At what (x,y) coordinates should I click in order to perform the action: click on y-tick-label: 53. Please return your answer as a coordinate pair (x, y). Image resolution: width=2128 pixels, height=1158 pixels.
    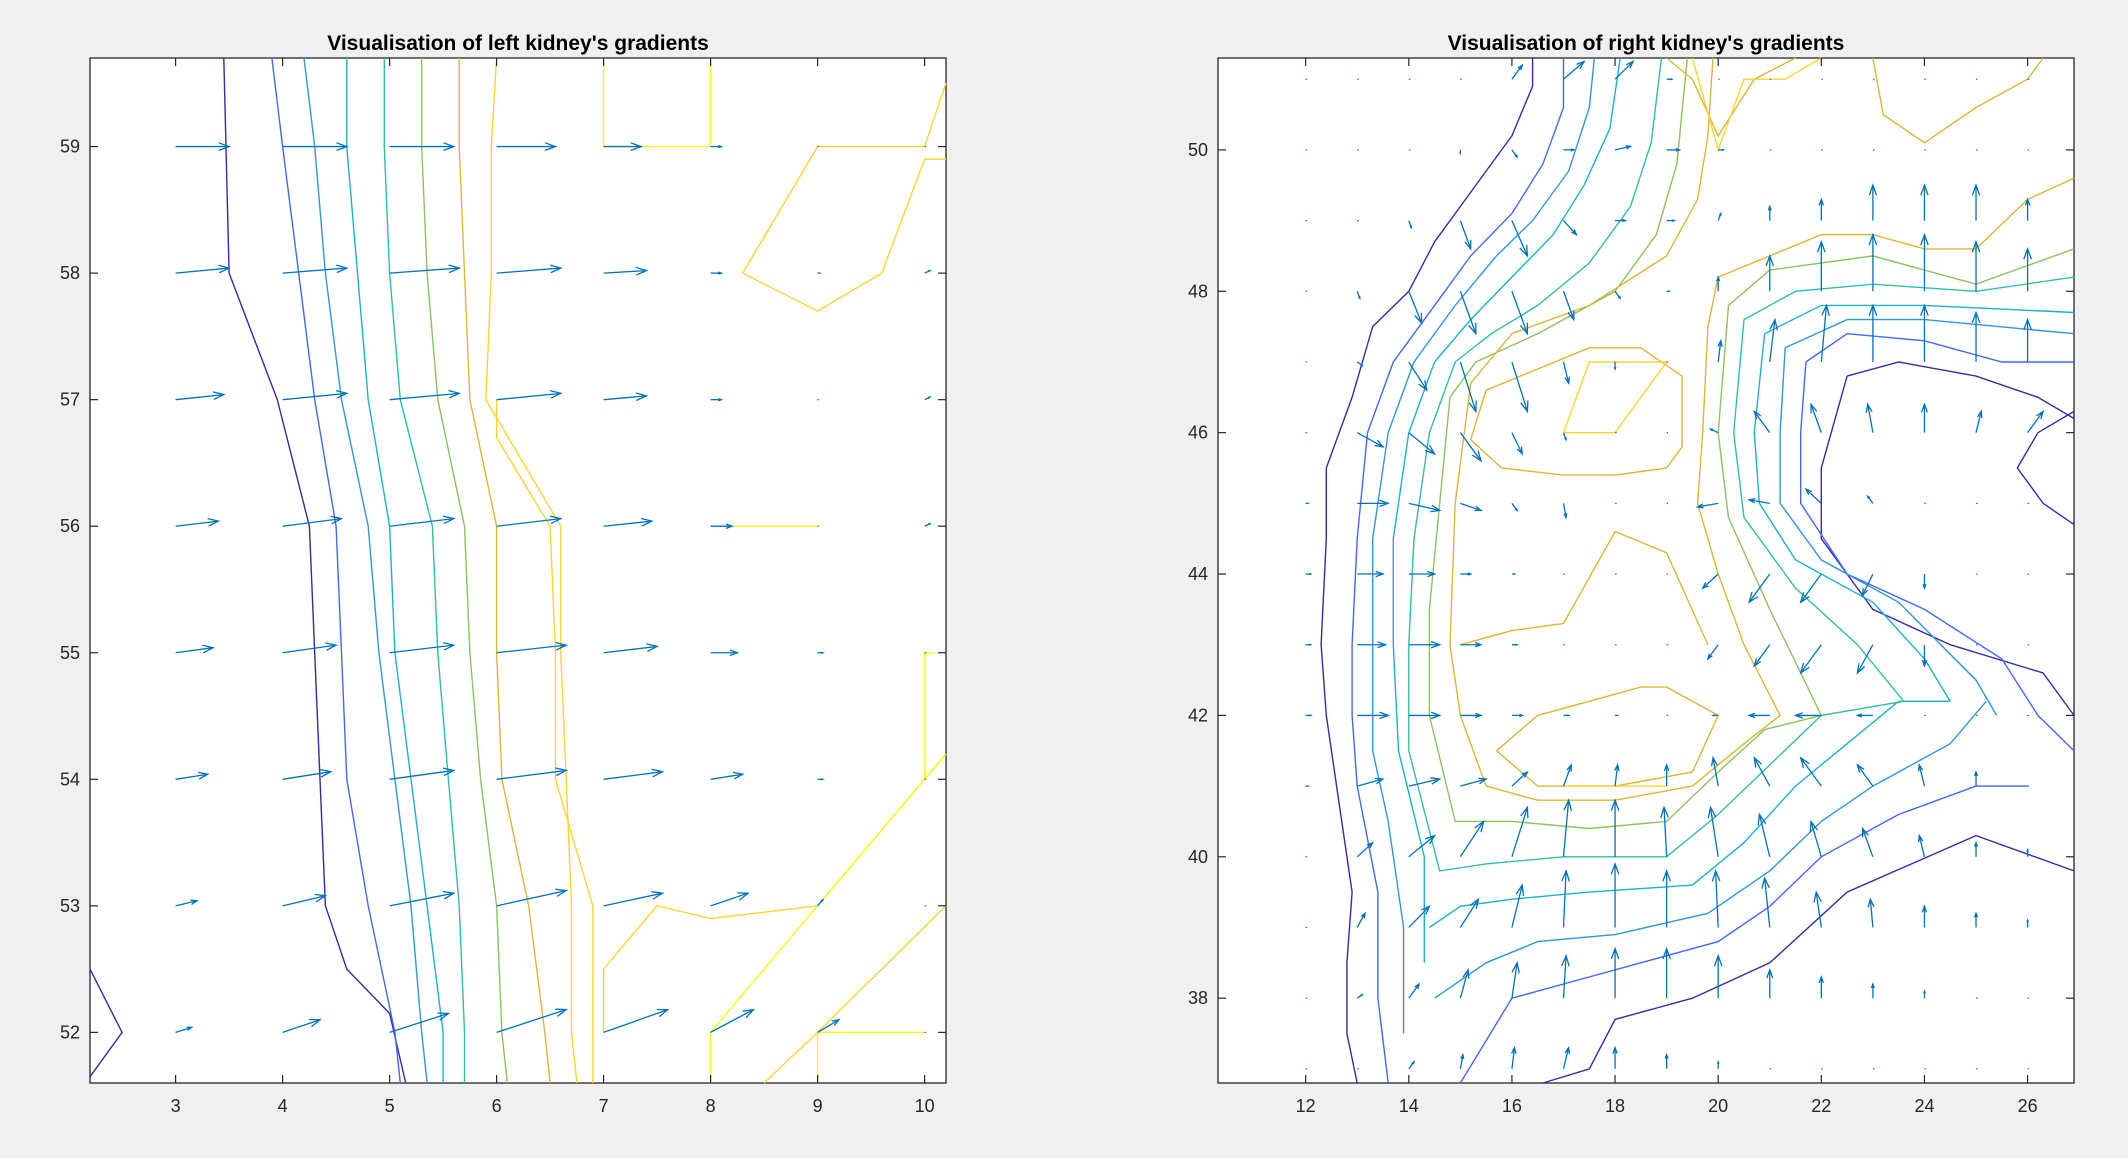
    Looking at the image, I should click on (70, 906).